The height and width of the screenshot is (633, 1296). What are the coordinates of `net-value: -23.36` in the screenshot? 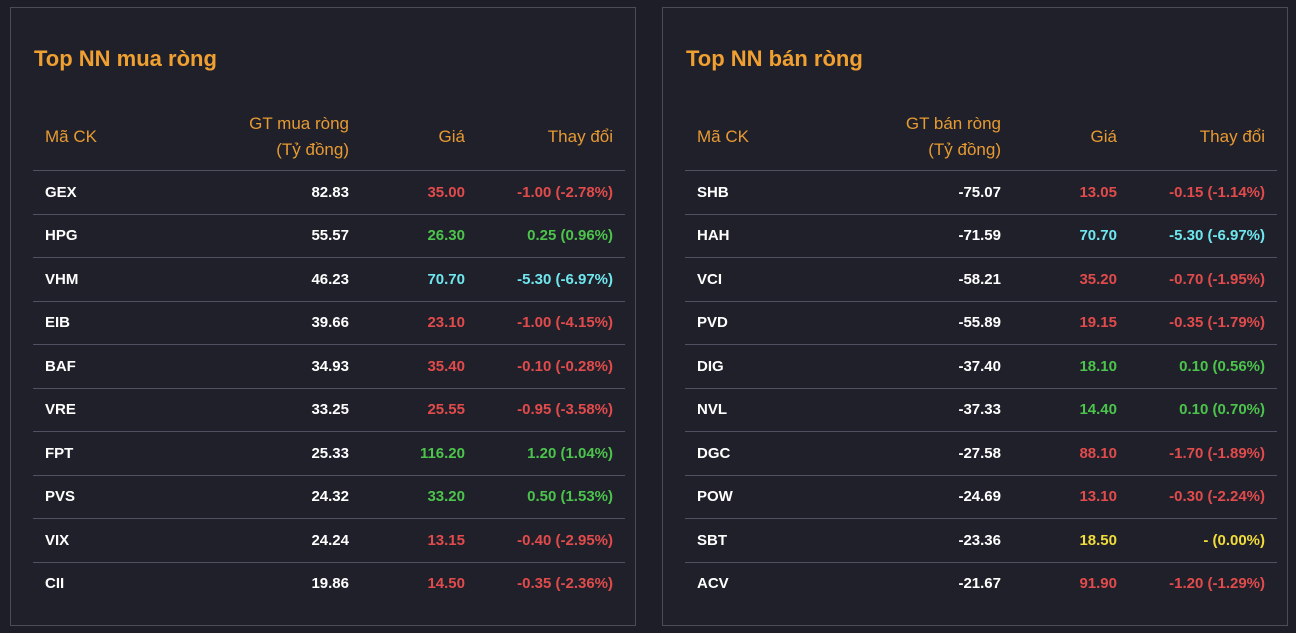 It's located at (921, 540).